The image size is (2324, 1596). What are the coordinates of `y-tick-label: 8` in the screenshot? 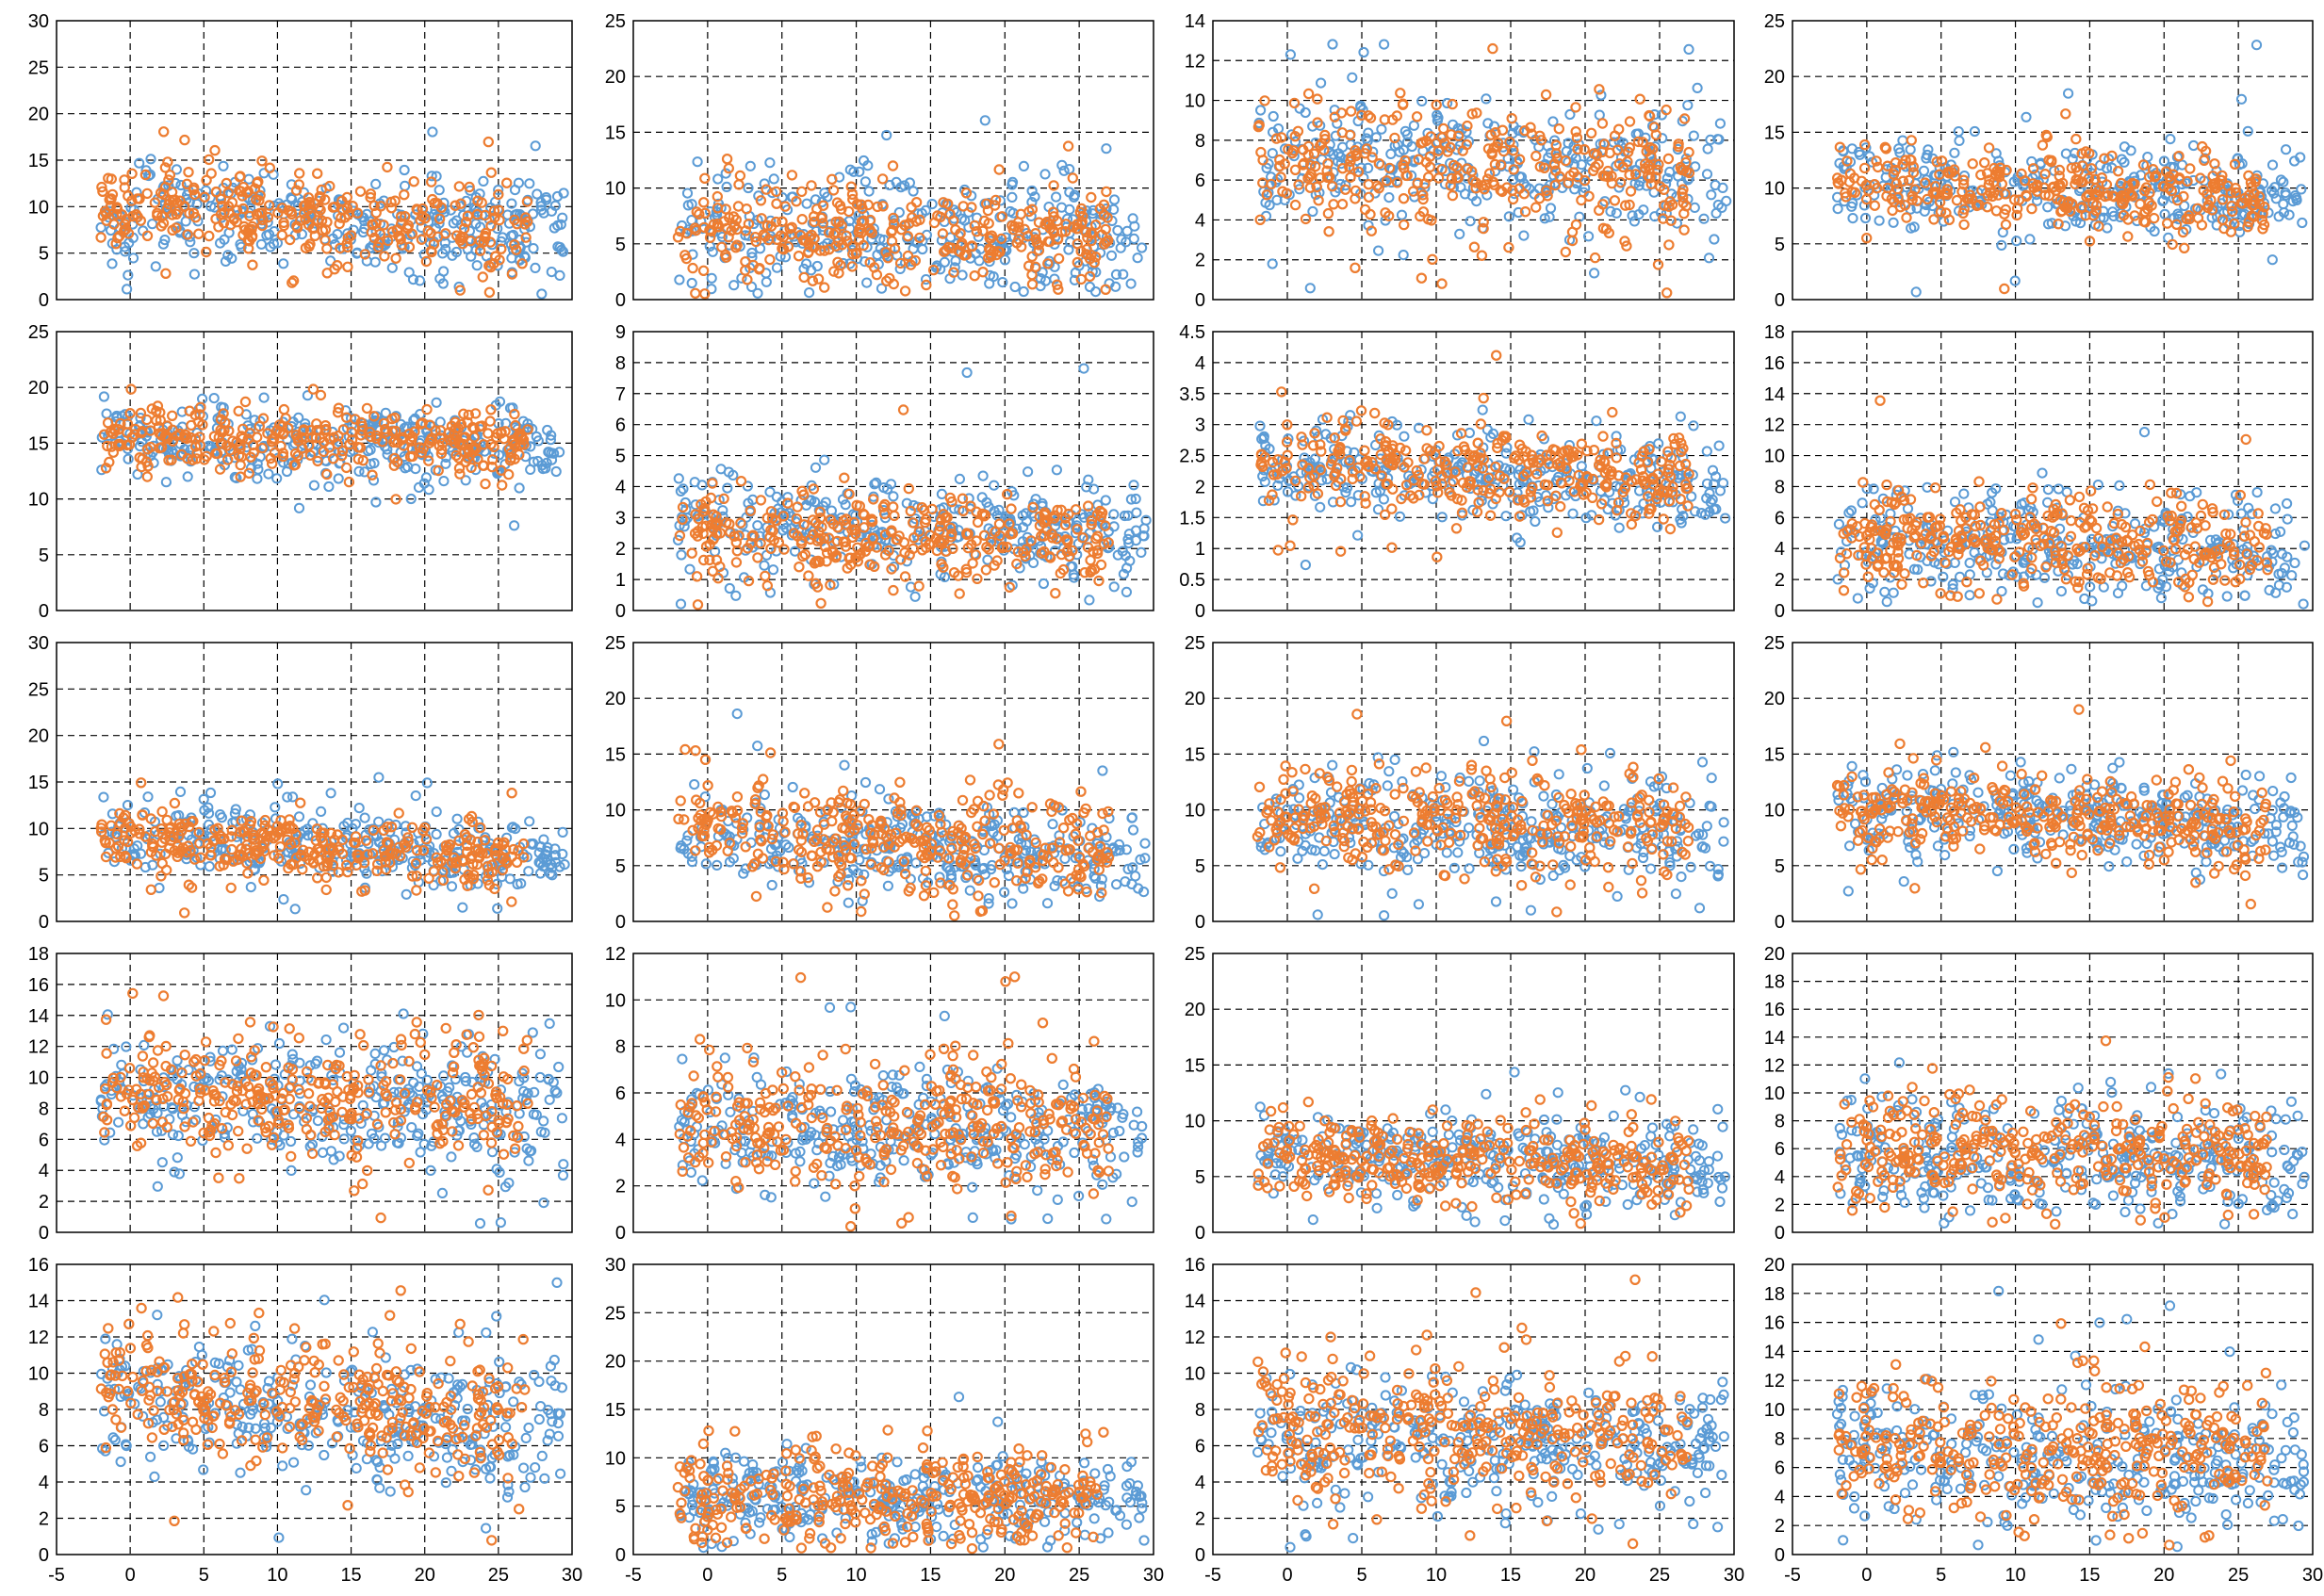 It's located at (1200, 141).